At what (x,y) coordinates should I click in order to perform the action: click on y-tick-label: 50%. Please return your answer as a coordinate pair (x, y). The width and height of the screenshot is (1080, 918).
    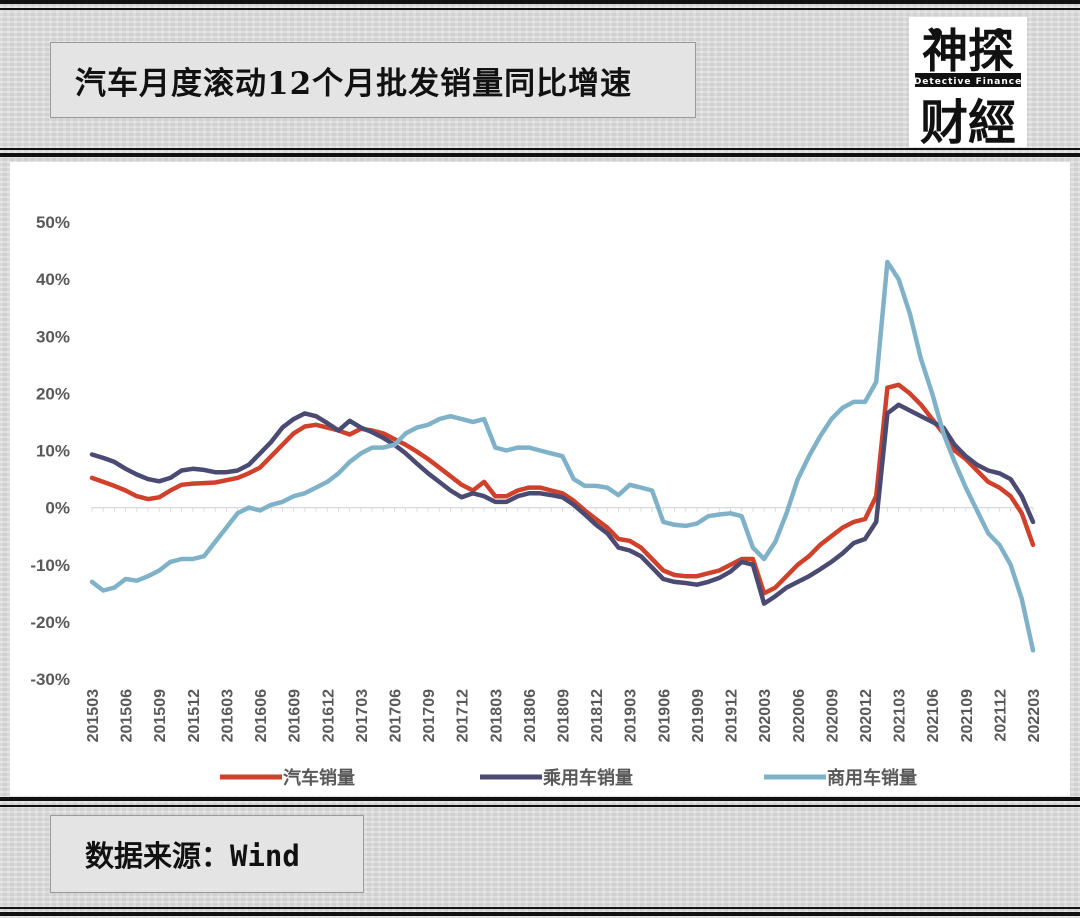
    Looking at the image, I should click on (53, 222).